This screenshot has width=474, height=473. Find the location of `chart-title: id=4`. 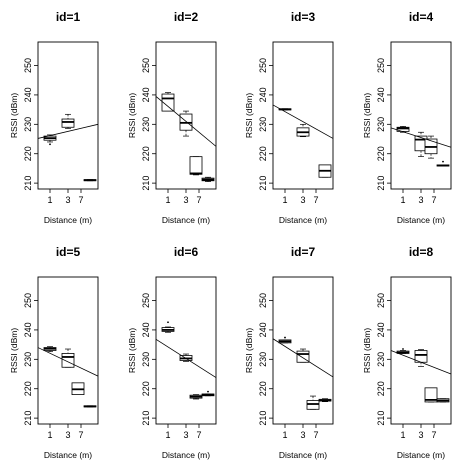

chart-title: id=4 is located at coordinates (421, 17).